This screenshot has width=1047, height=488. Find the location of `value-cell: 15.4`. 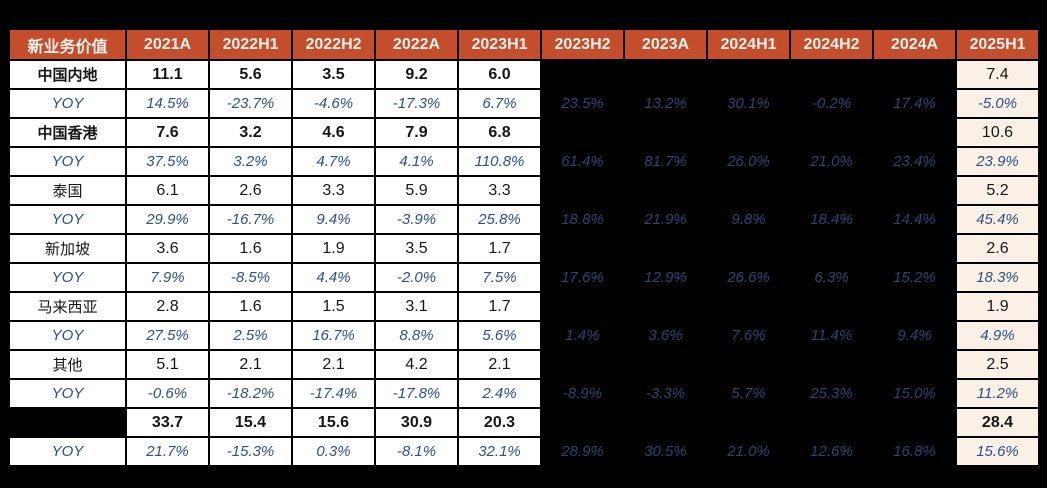

value-cell: 15.4 is located at coordinates (250, 422).